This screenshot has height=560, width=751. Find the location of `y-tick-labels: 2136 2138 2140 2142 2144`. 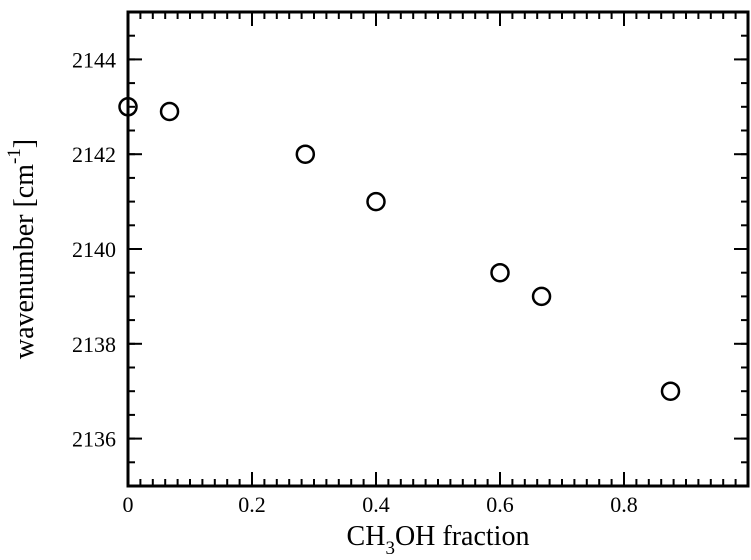

y-tick-labels: 2136 2138 2140 2142 2144 is located at coordinates (94, 249).